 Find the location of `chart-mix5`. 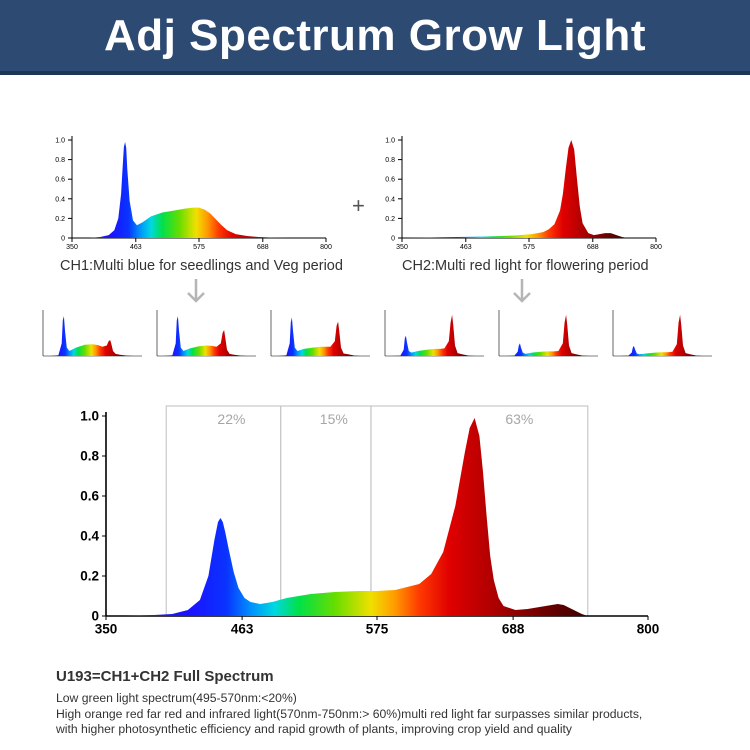

chart-mix5 is located at coordinates (548, 333).